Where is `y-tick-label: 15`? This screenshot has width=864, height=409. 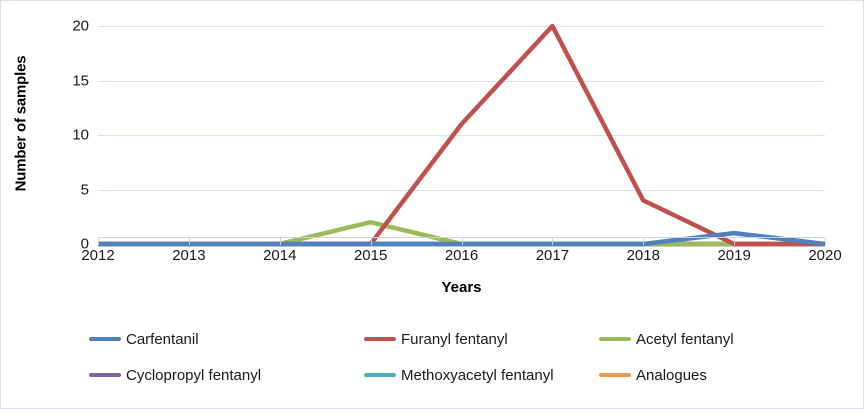
y-tick-label: 15 is located at coordinates (80, 80).